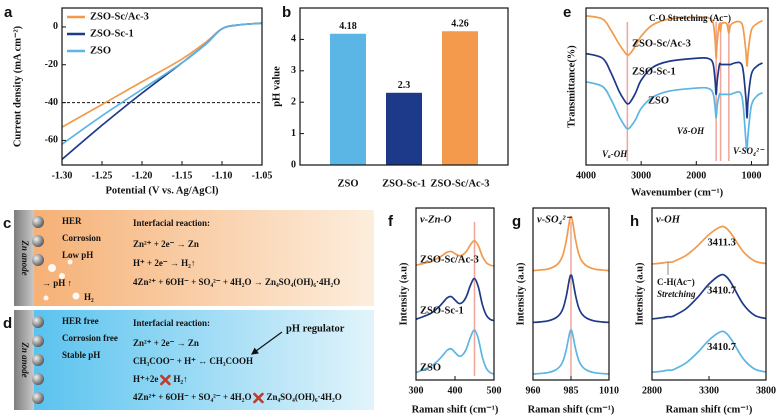 This screenshot has width=780, height=418. I want to click on panel-label: d, so click(7, 323).